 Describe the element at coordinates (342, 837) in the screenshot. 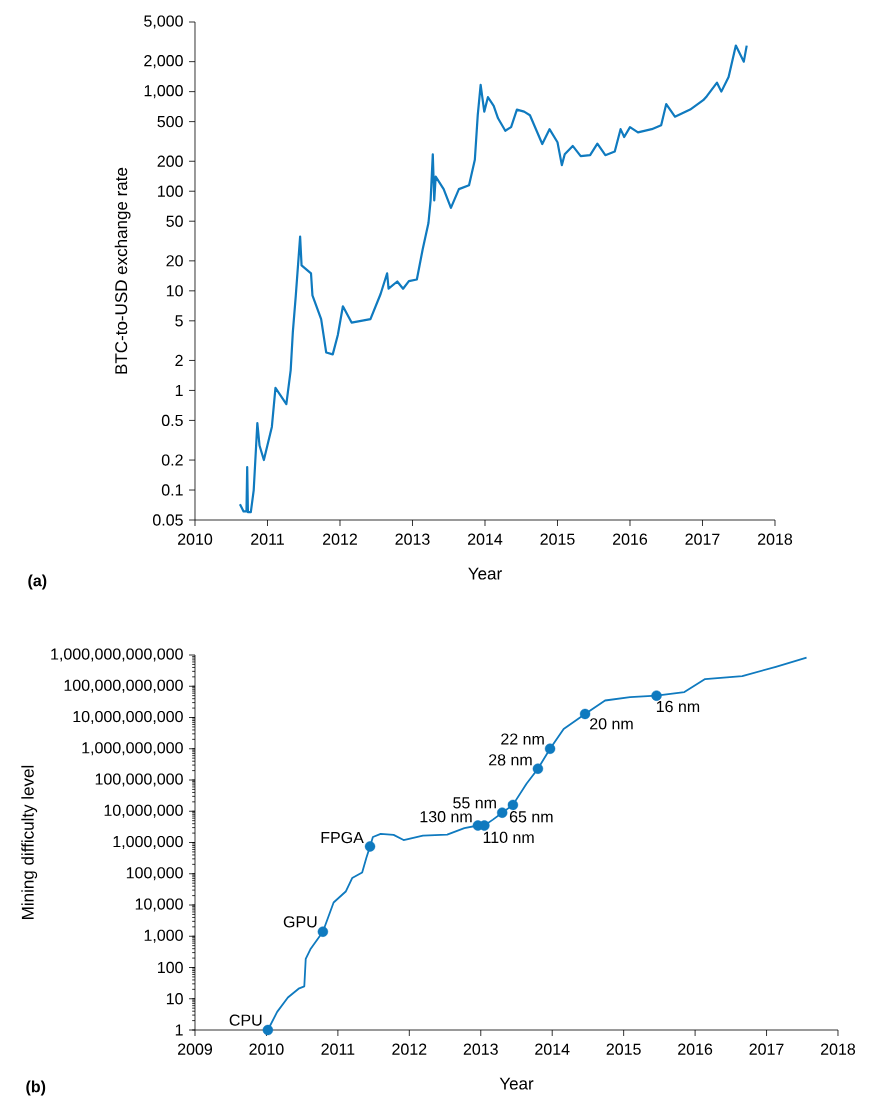

I see `annotation: FPGA` at that location.